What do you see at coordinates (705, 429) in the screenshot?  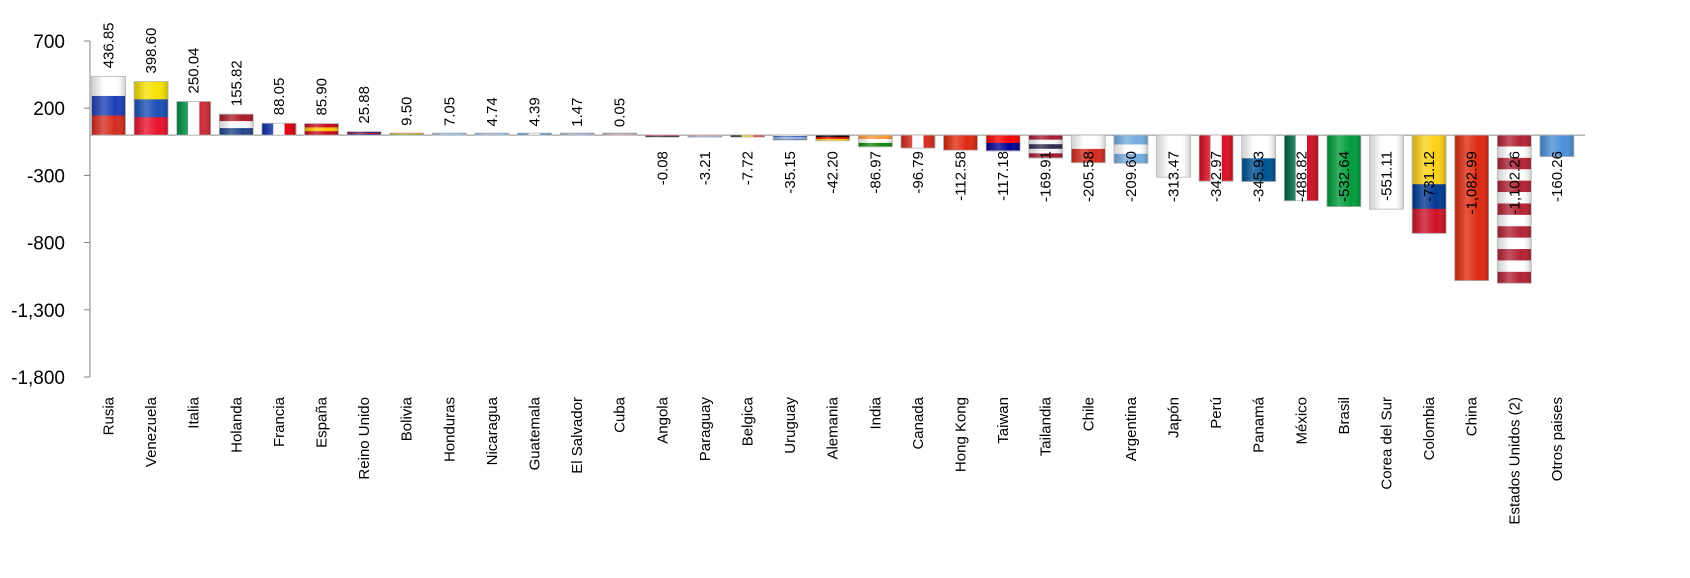 I see `x-tick-label: Paraguay` at bounding box center [705, 429].